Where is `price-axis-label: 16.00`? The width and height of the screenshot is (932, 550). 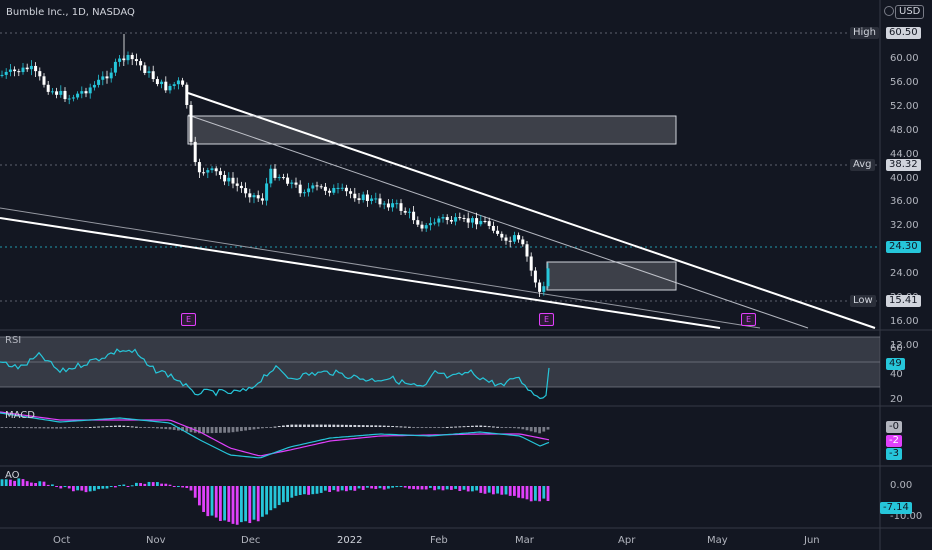
price-axis-label: 16.00 is located at coordinates (904, 321).